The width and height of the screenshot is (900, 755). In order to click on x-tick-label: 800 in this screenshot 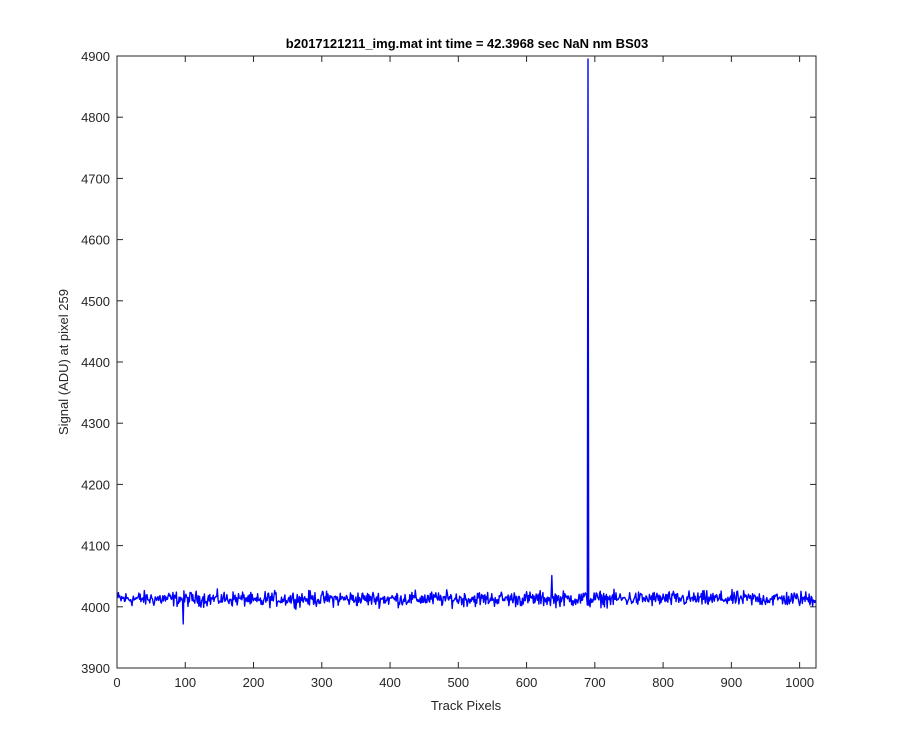, I will do `click(663, 682)`.